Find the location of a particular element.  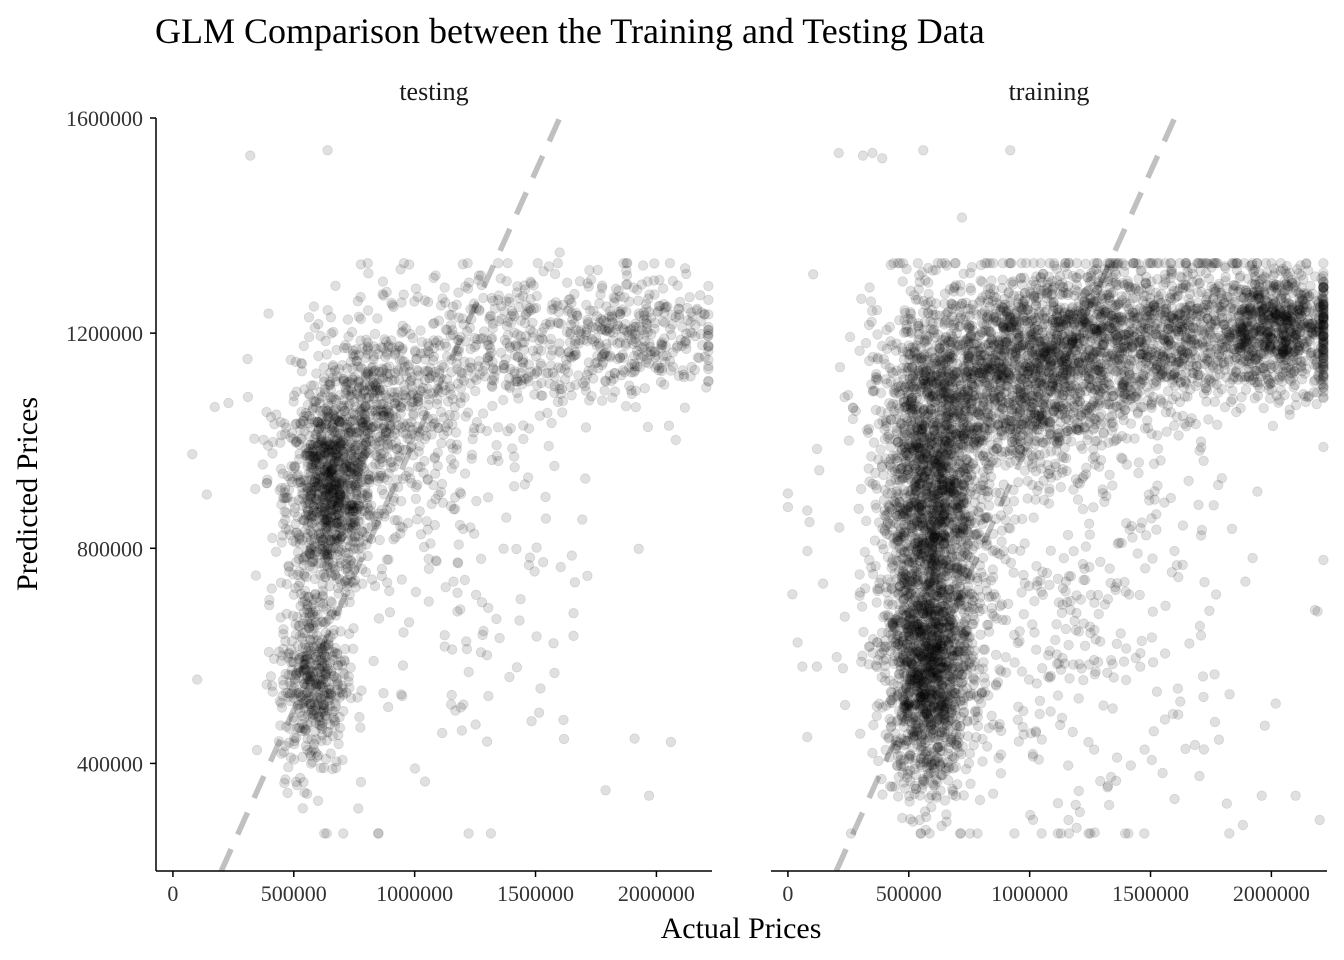

x-tick-label: 1000000 is located at coordinates (414, 893).